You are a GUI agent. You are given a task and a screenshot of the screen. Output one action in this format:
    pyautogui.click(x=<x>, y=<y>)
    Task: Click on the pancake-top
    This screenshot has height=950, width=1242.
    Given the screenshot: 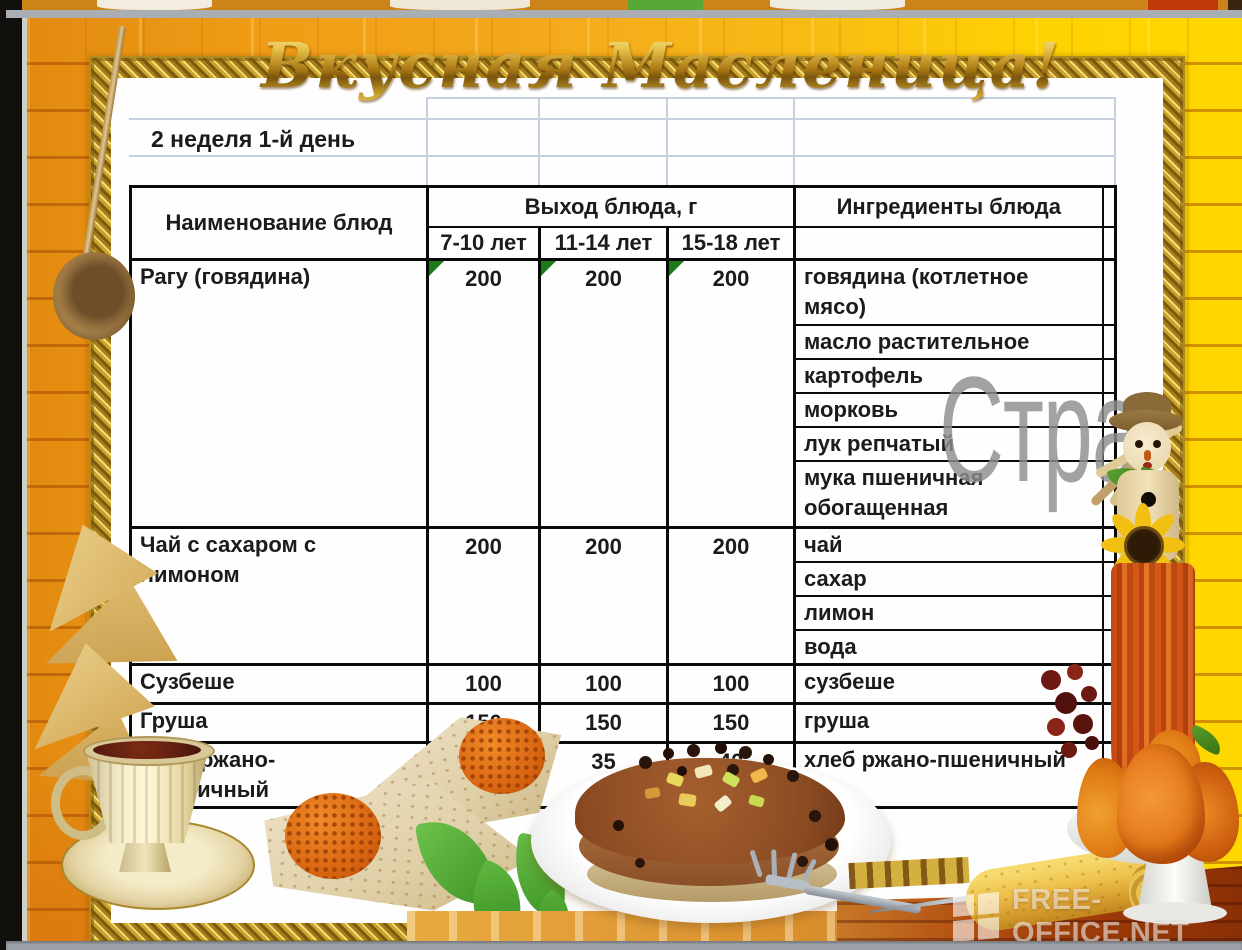 What is the action you would take?
    pyautogui.click(x=710, y=811)
    